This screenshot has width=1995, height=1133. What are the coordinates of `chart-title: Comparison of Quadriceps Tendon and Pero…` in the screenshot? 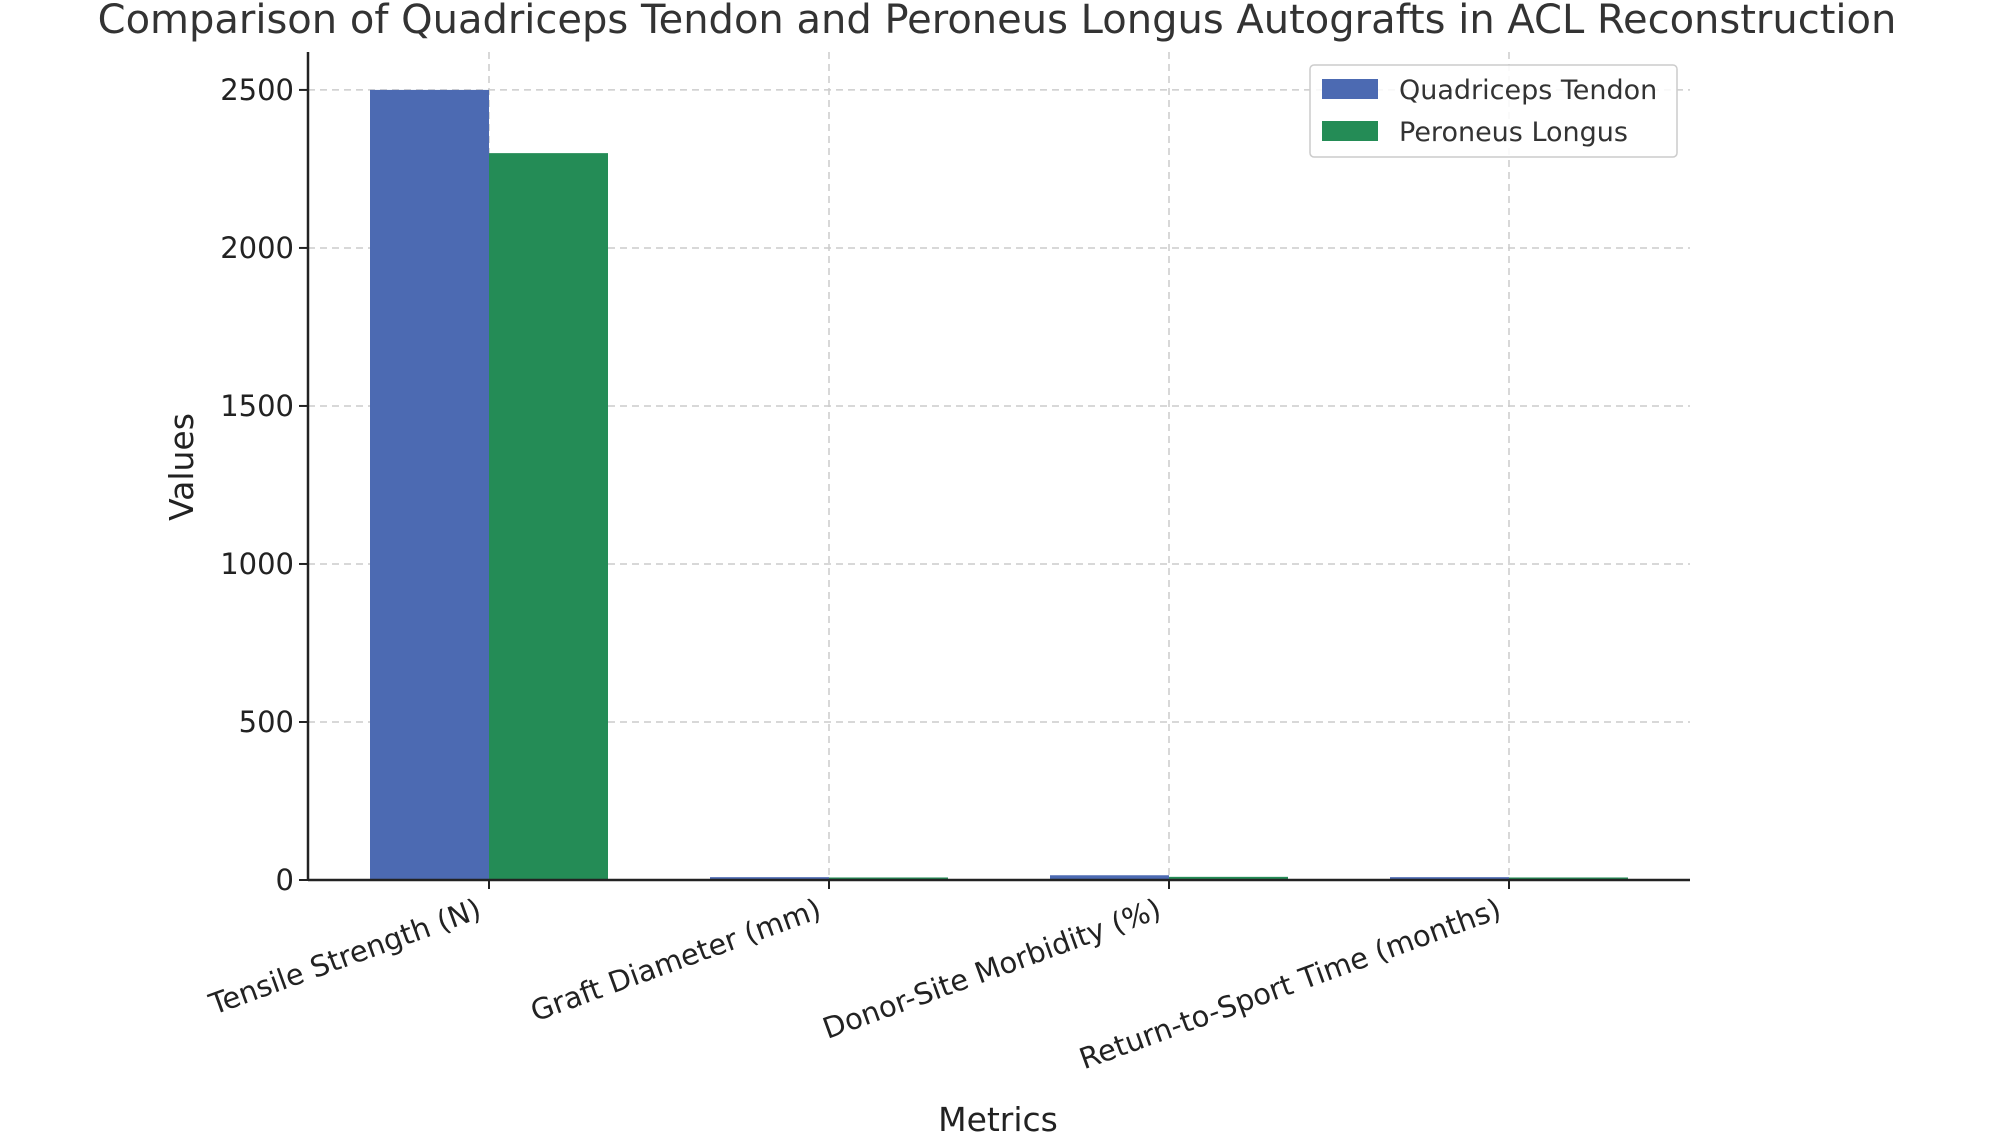 It's located at (997, 21).